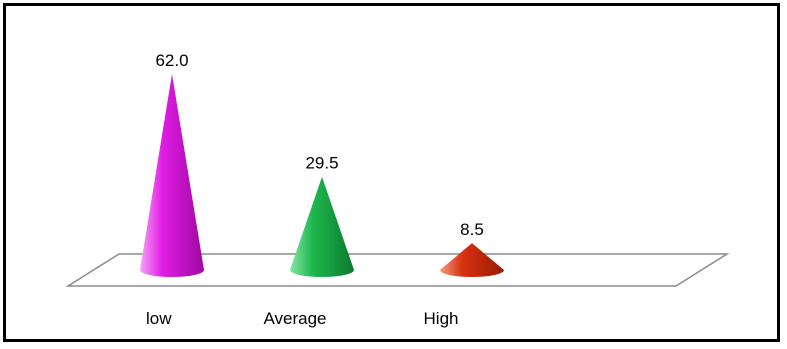  I want to click on value-label-low: 62.0, so click(171, 60).